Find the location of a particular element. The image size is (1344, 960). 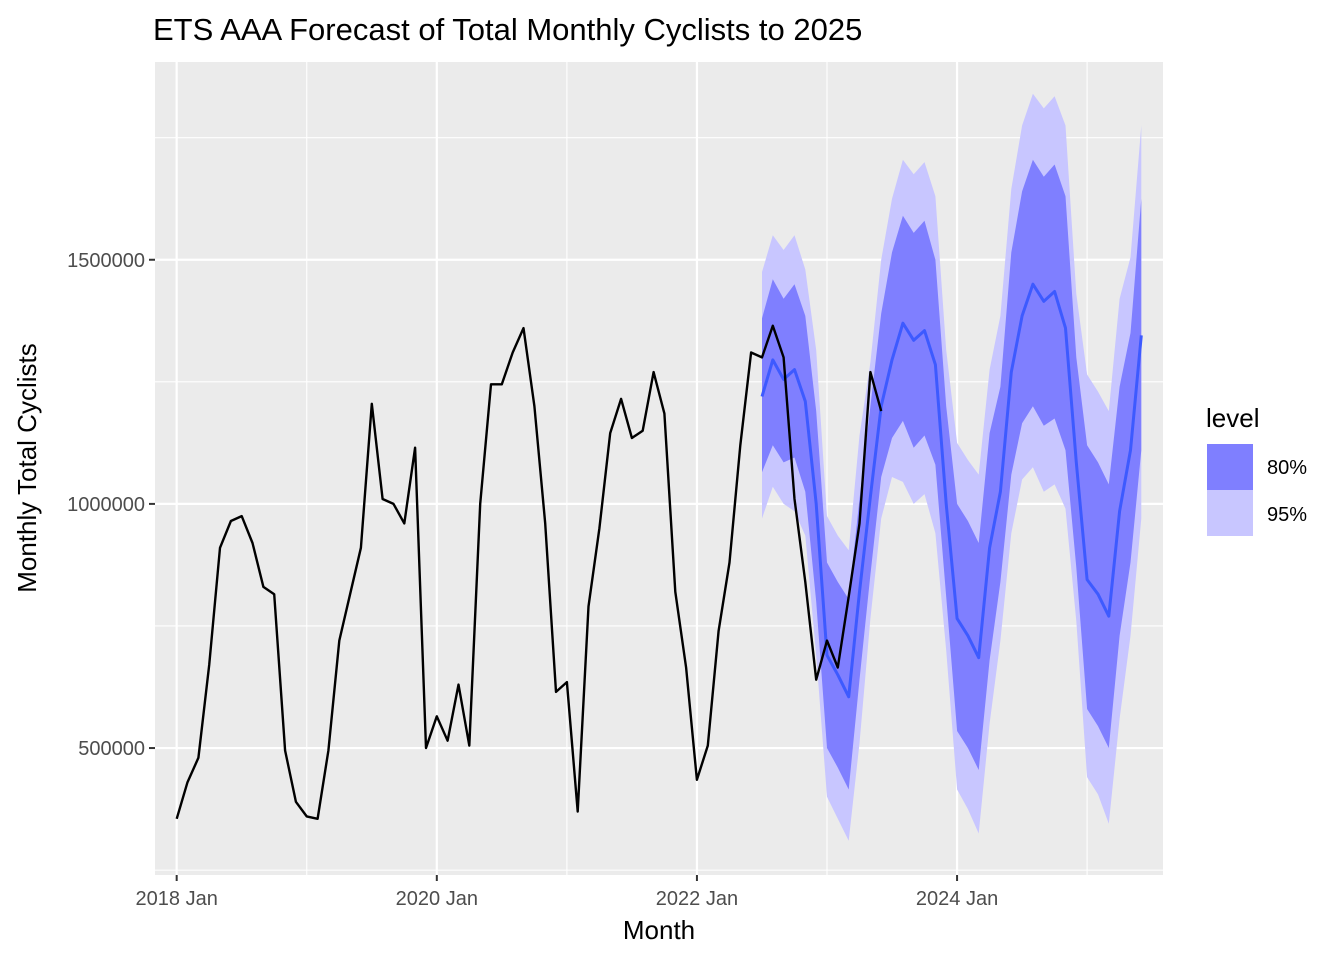

x-tick-label-3: 2024 Jan is located at coordinates (957, 899).